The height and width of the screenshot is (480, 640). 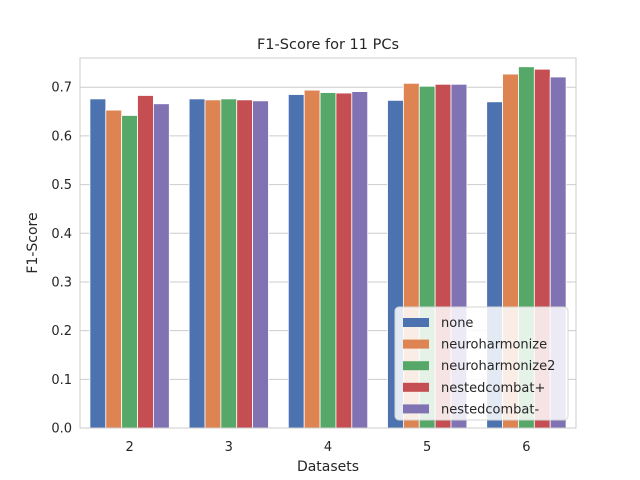 I want to click on x-tick-label: 3, so click(x=229, y=447).